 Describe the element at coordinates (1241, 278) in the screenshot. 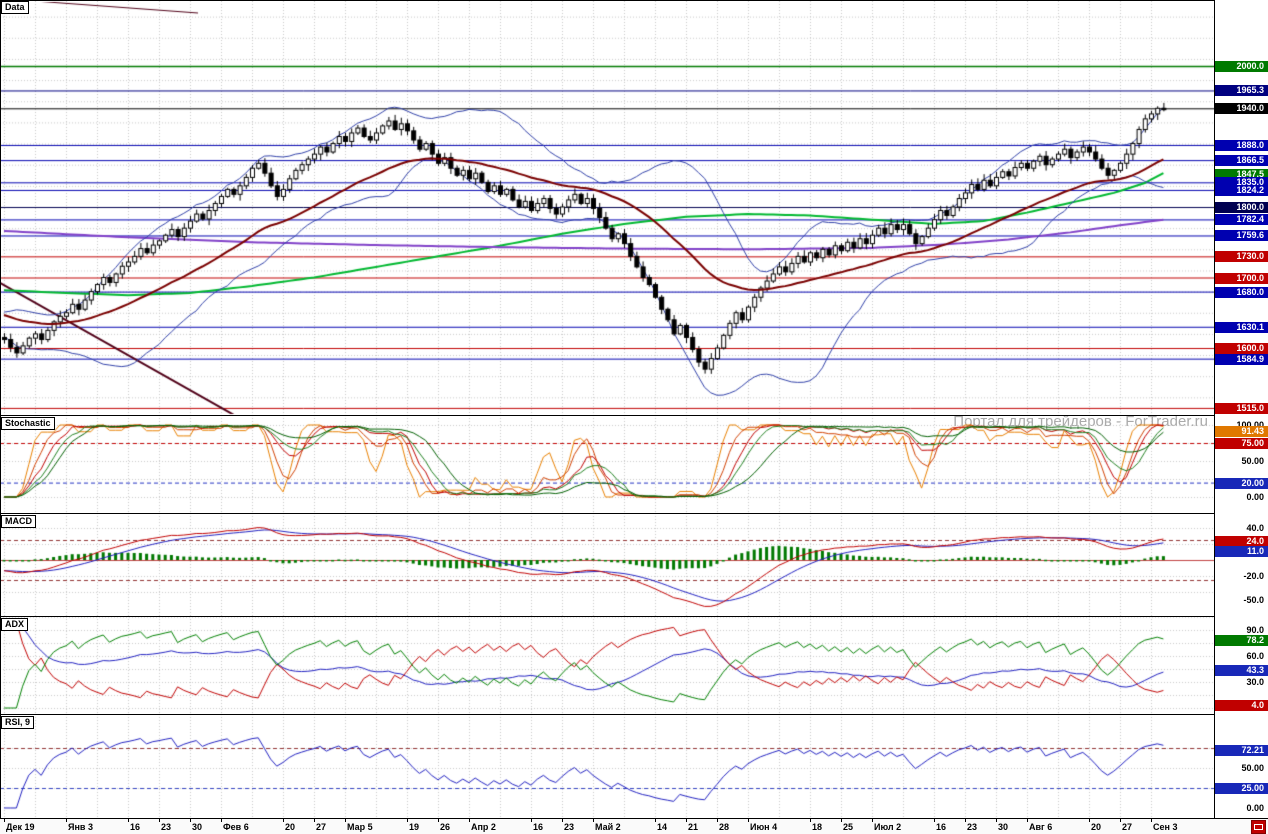

I see `price-level-label: 1700.0` at that location.